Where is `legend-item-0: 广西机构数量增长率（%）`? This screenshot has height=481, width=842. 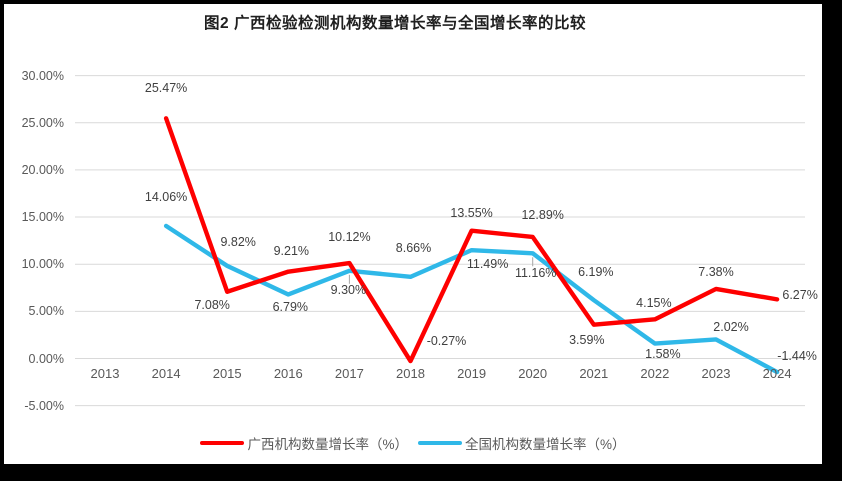 legend-item-0: 广西机构数量增长率（%） is located at coordinates (304, 443).